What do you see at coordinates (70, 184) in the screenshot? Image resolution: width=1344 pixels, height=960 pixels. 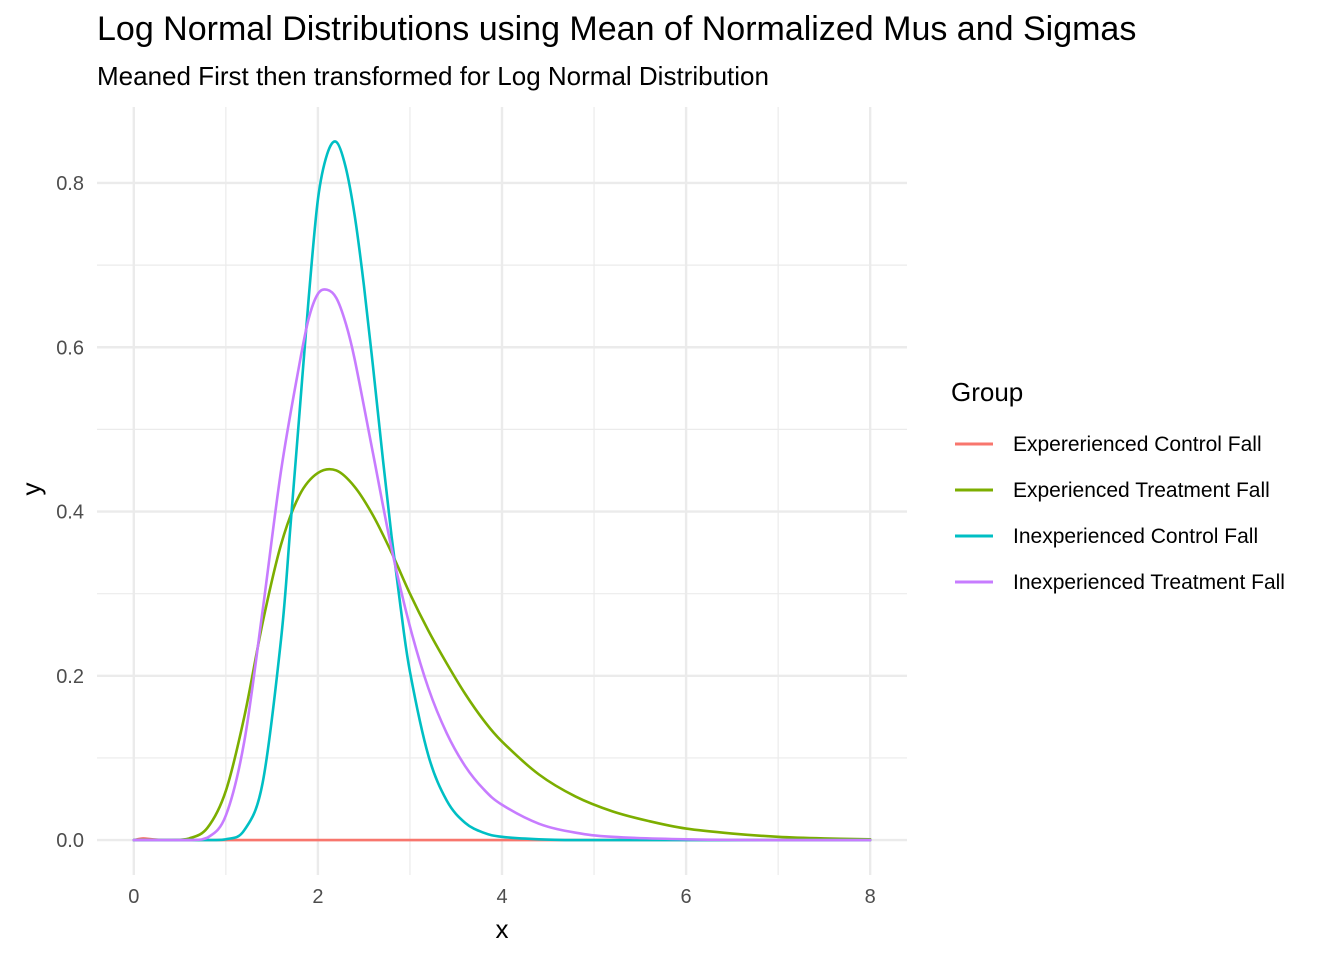 I see `y-tick-label: 0.8` at bounding box center [70, 184].